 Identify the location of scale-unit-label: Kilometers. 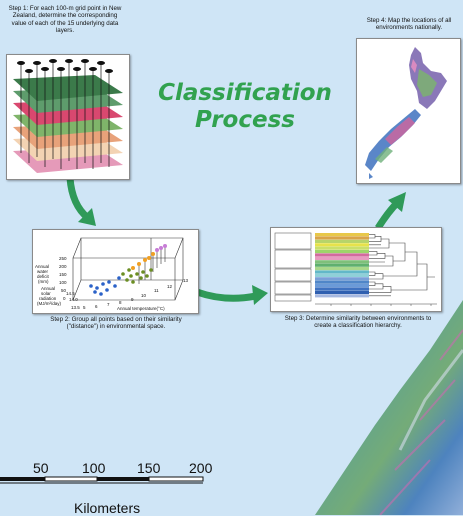
(107, 508).